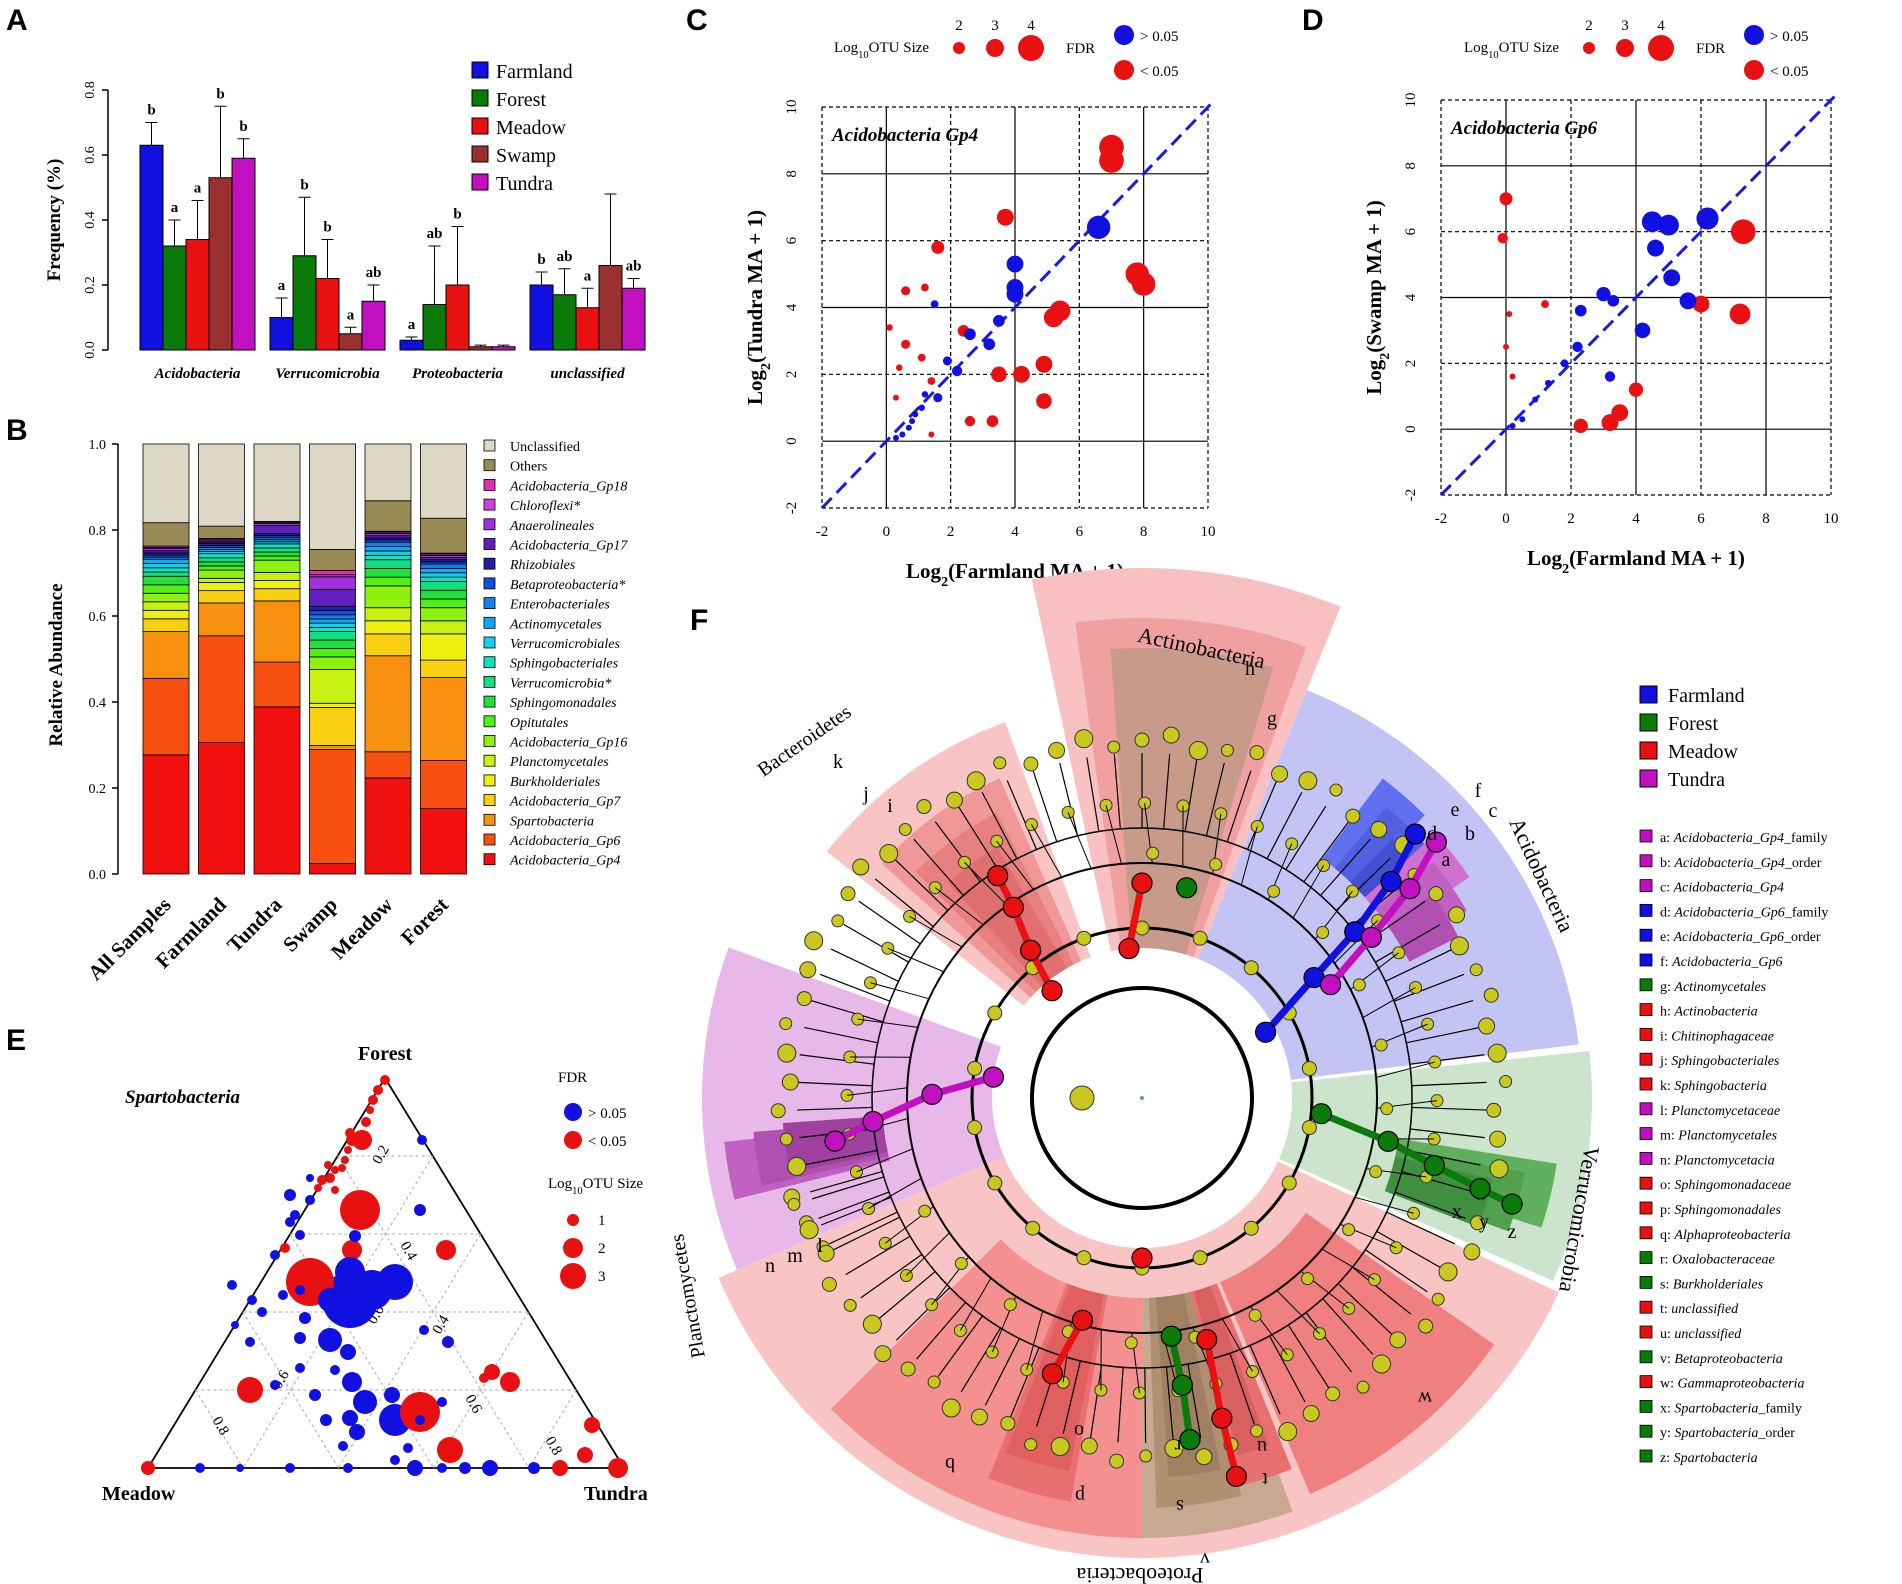 The width and height of the screenshot is (1902, 1584). What do you see at coordinates (1411, 231) in the screenshot?
I see `y-tick-label: 6` at bounding box center [1411, 231].